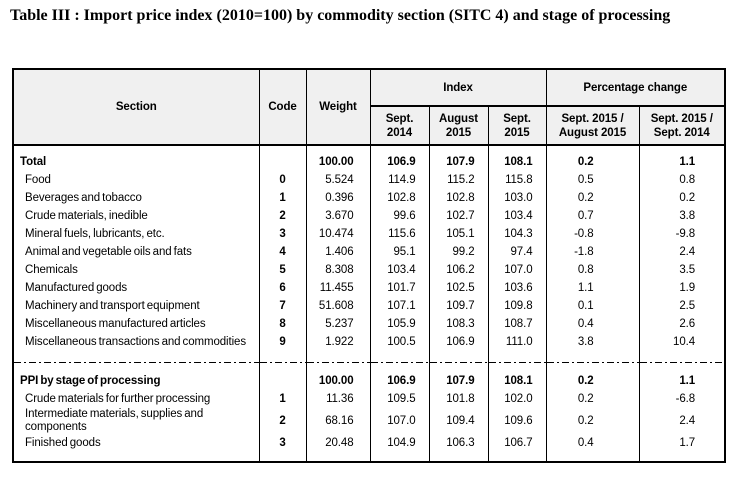 The height and width of the screenshot is (478, 735). I want to click on cell-pct-sept2015-sept2014: 3.5, so click(682, 270).